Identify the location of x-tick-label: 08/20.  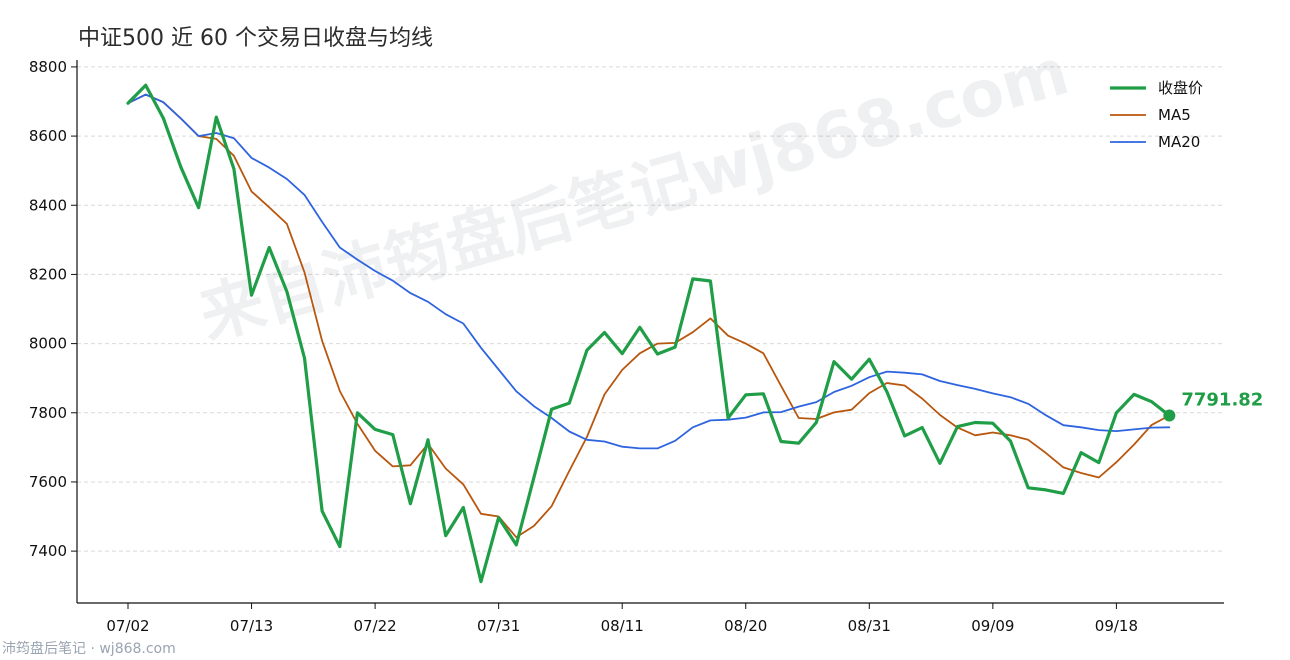
(745, 626).